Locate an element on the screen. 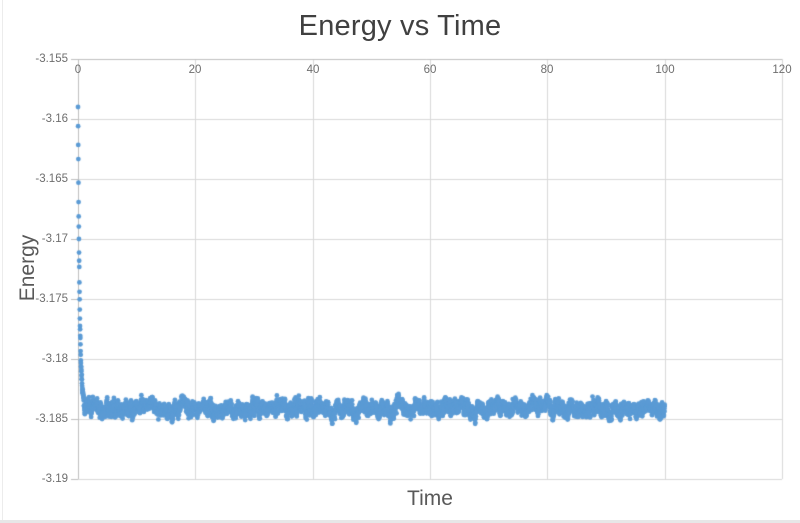 The image size is (800, 523). x-tick-label-40: 40 is located at coordinates (313, 70).